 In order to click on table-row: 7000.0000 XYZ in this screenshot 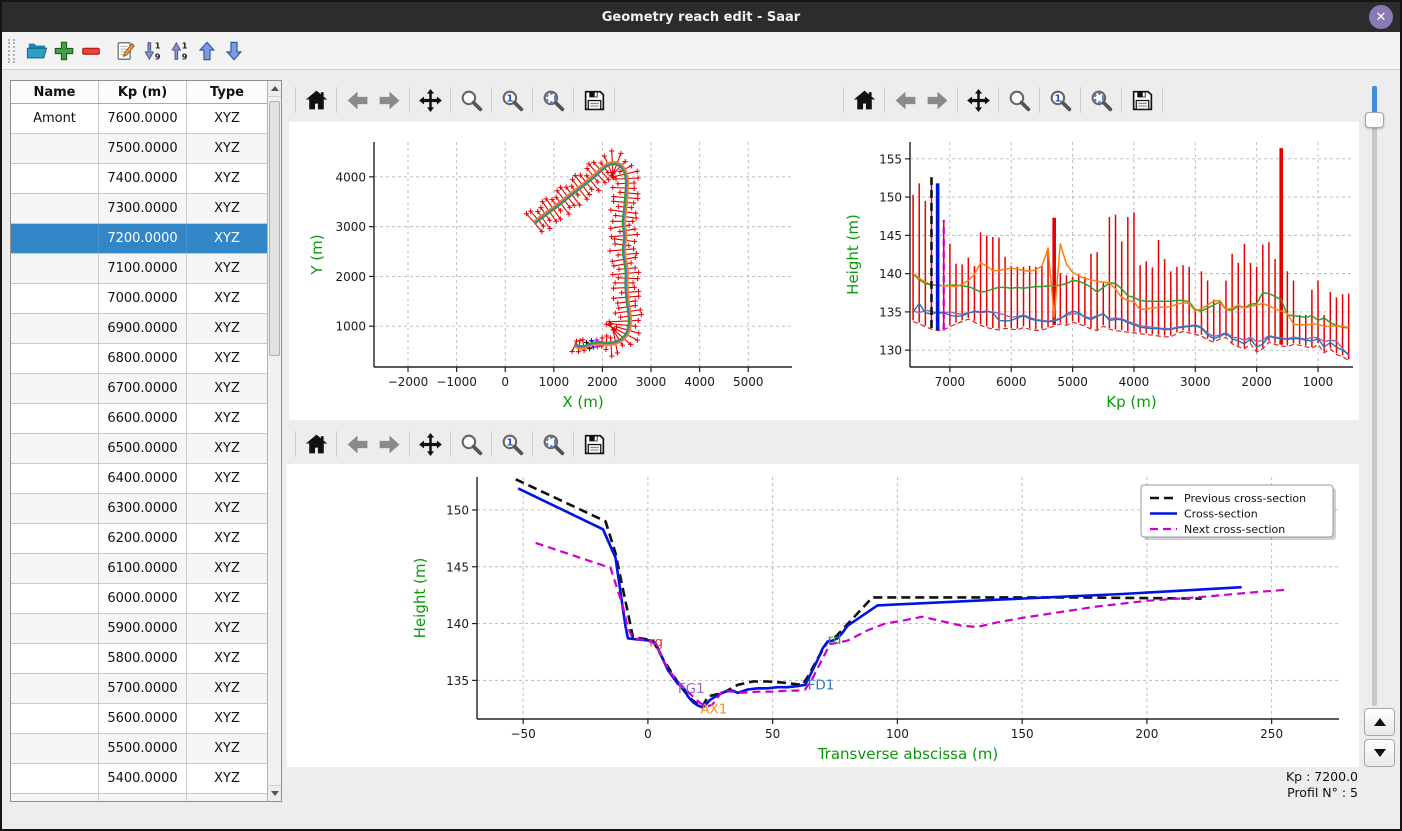, I will do `click(139, 299)`.